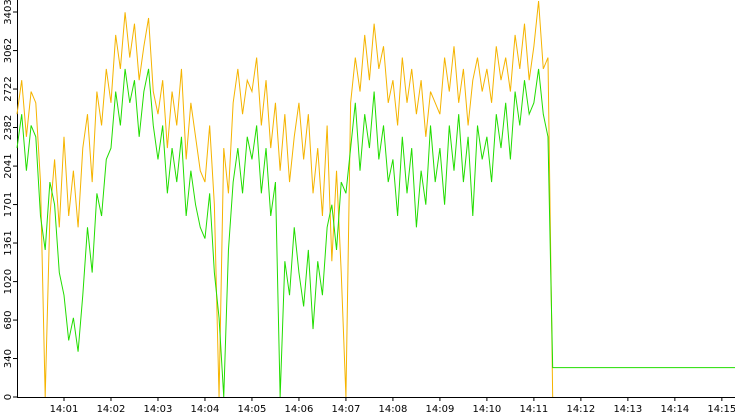  What do you see at coordinates (8, 12) in the screenshot?
I see `y-tick-label: 3403` at bounding box center [8, 12].